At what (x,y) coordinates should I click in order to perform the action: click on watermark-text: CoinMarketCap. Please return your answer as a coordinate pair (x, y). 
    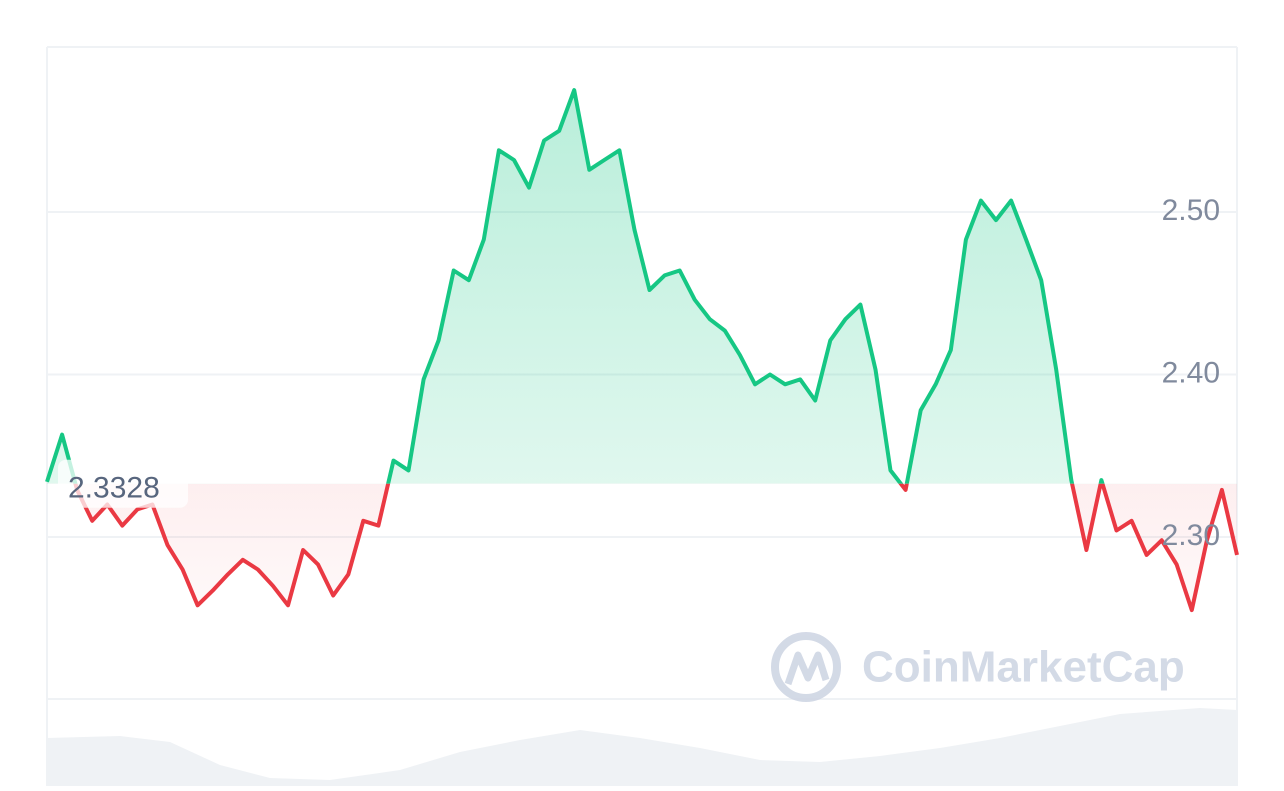
    Looking at the image, I should click on (1023, 667).